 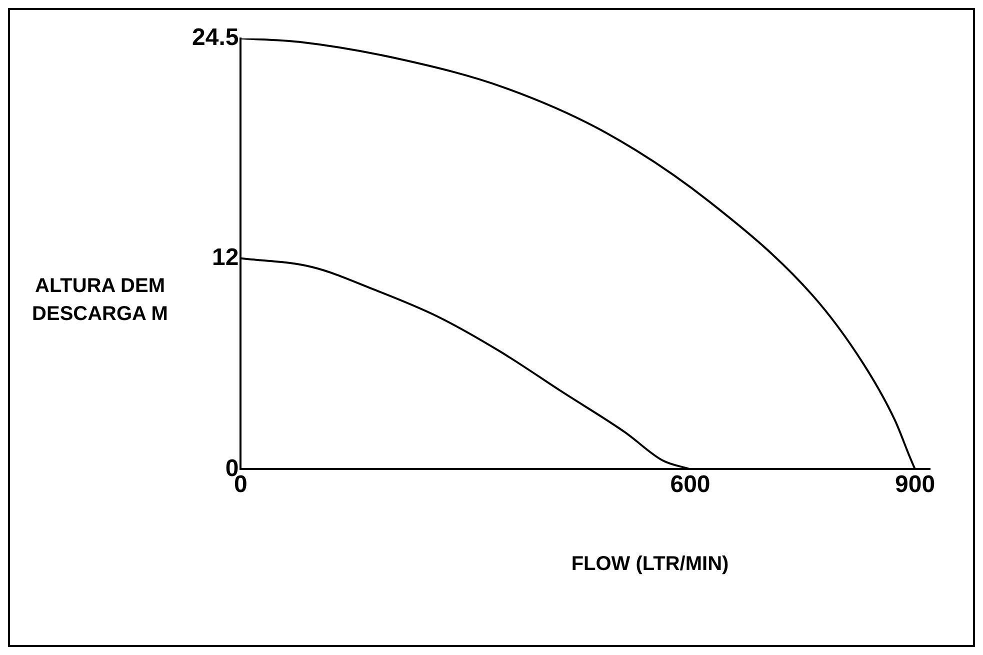 What do you see at coordinates (690, 484) in the screenshot?
I see `x-tick-label: 600` at bounding box center [690, 484].